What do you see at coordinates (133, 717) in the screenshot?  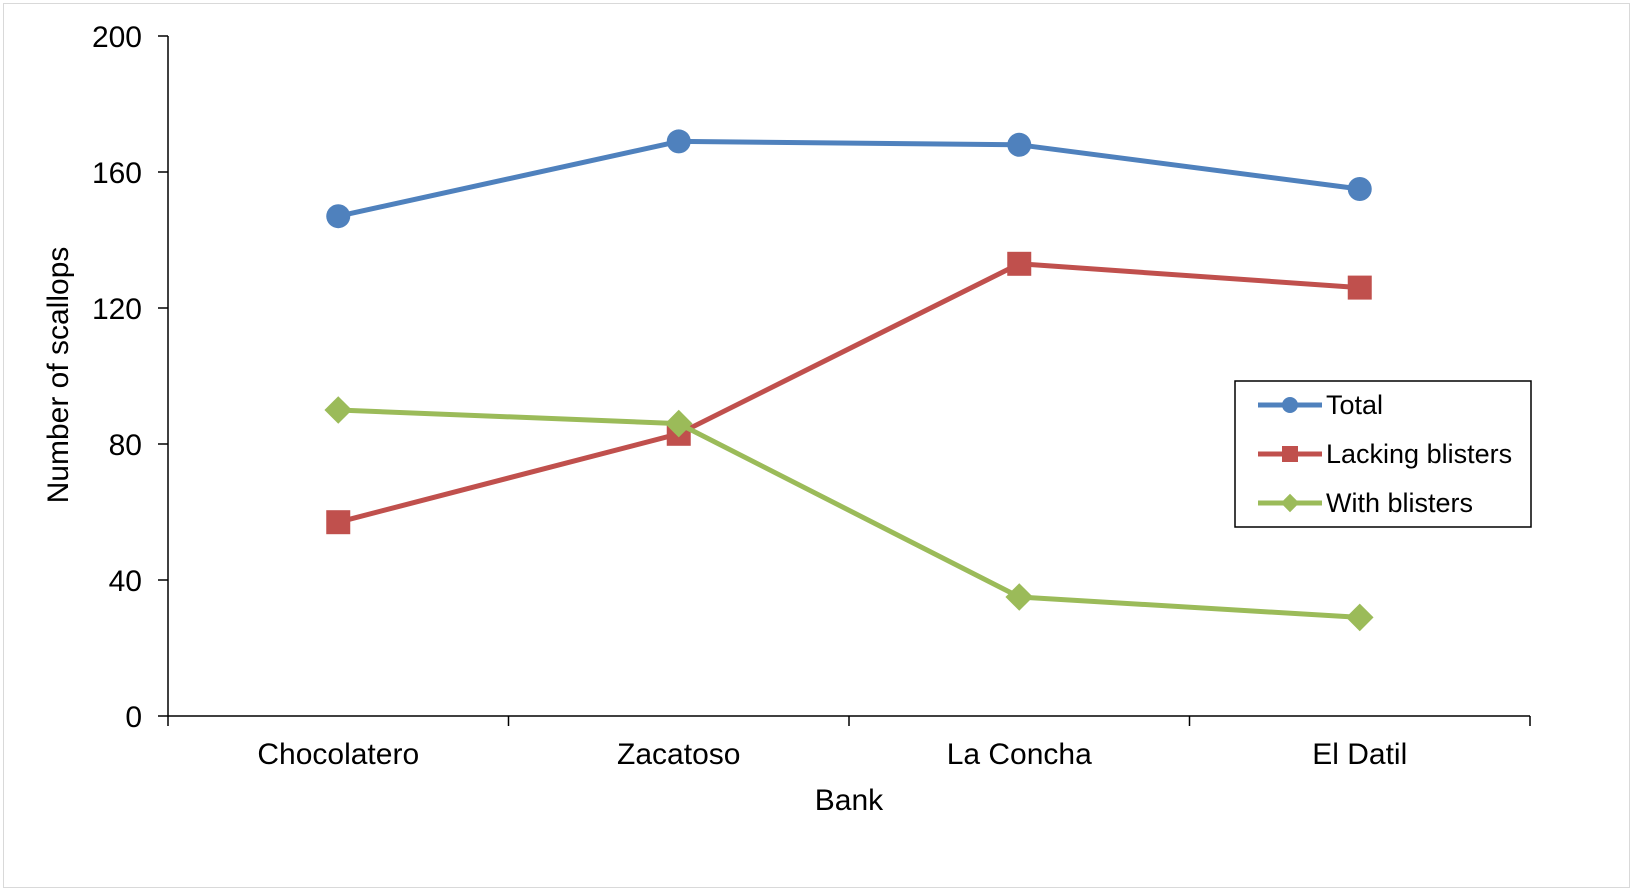 I see `y-tick-label: 0` at bounding box center [133, 717].